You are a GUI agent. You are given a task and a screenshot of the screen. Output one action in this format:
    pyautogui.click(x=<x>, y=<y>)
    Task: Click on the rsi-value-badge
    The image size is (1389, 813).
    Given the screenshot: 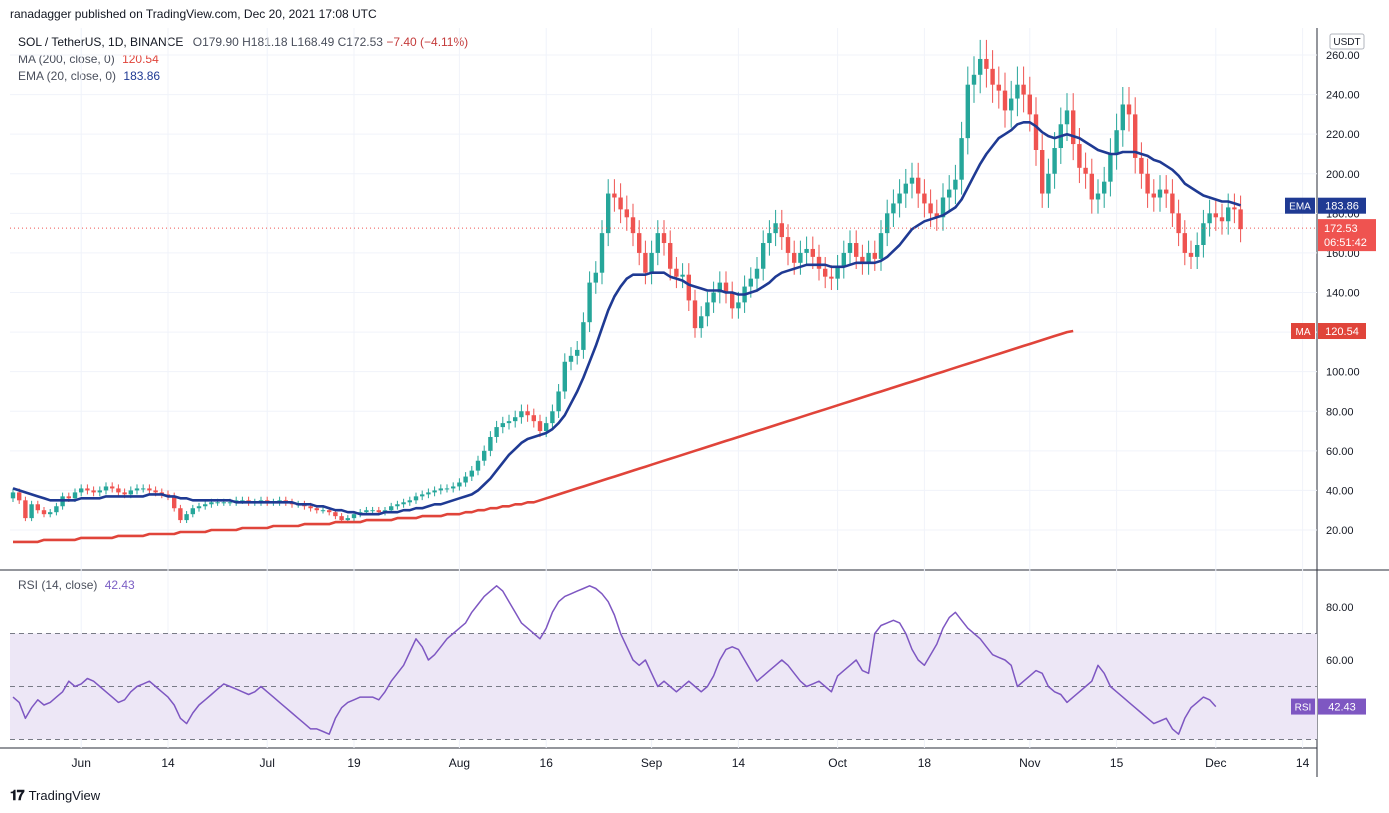 What is the action you would take?
    pyautogui.click(x=1342, y=706)
    